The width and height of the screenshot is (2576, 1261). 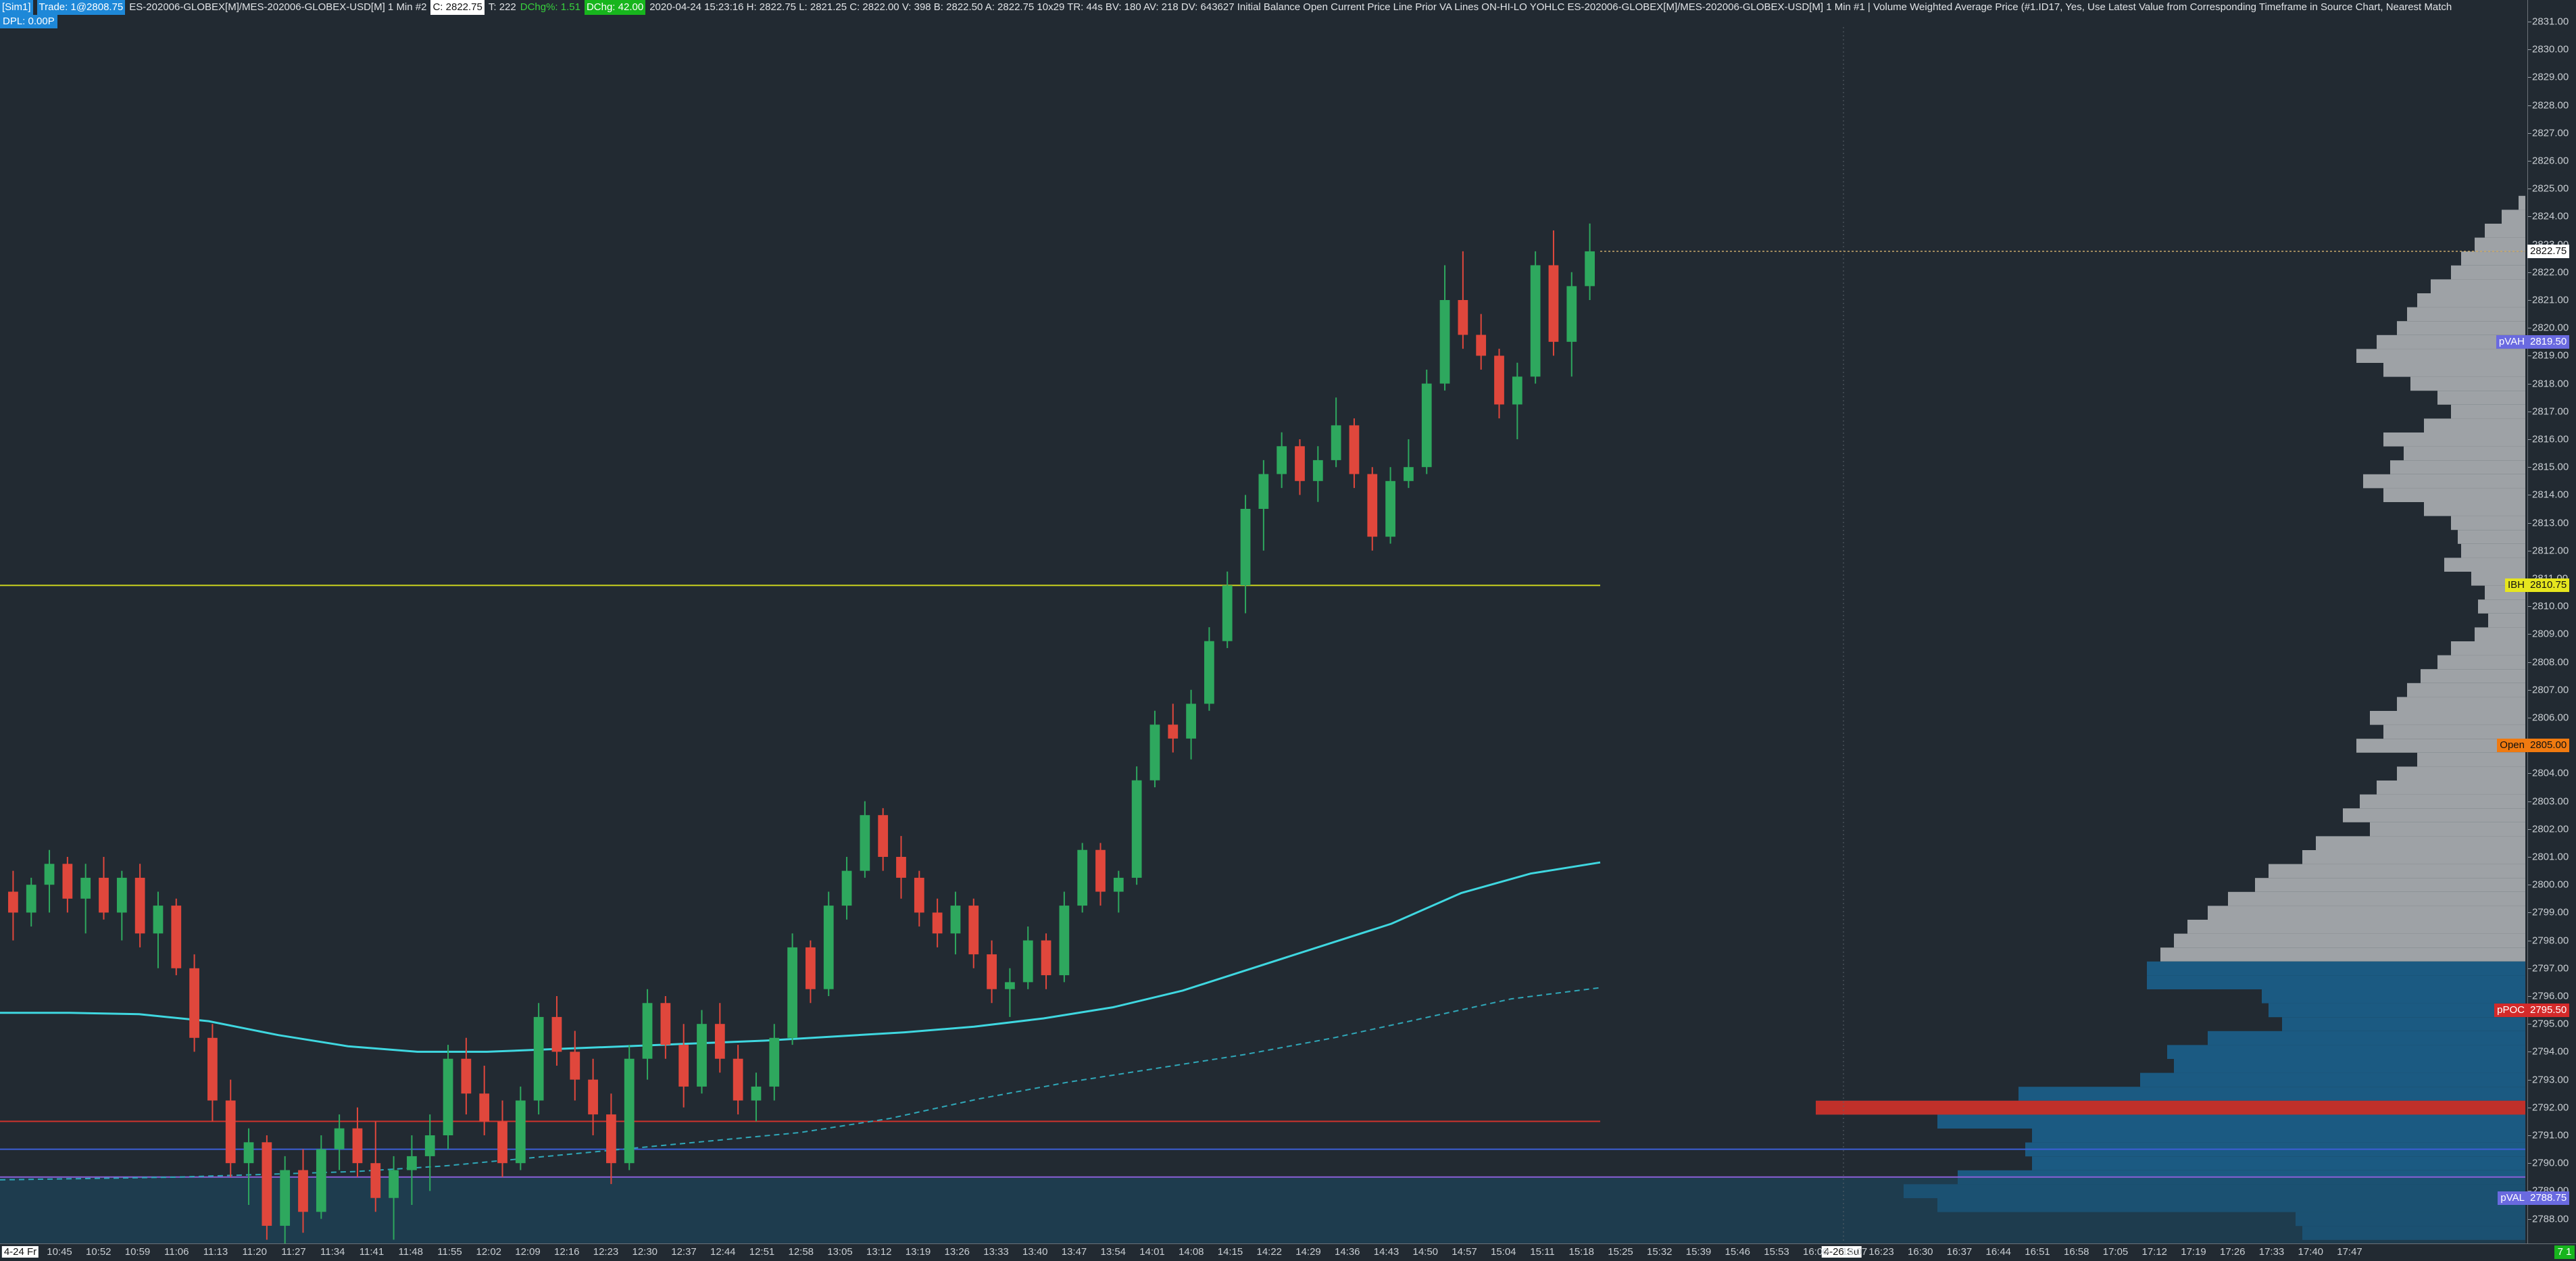 I want to click on time-tick-label: 15:18, so click(x=1582, y=1252).